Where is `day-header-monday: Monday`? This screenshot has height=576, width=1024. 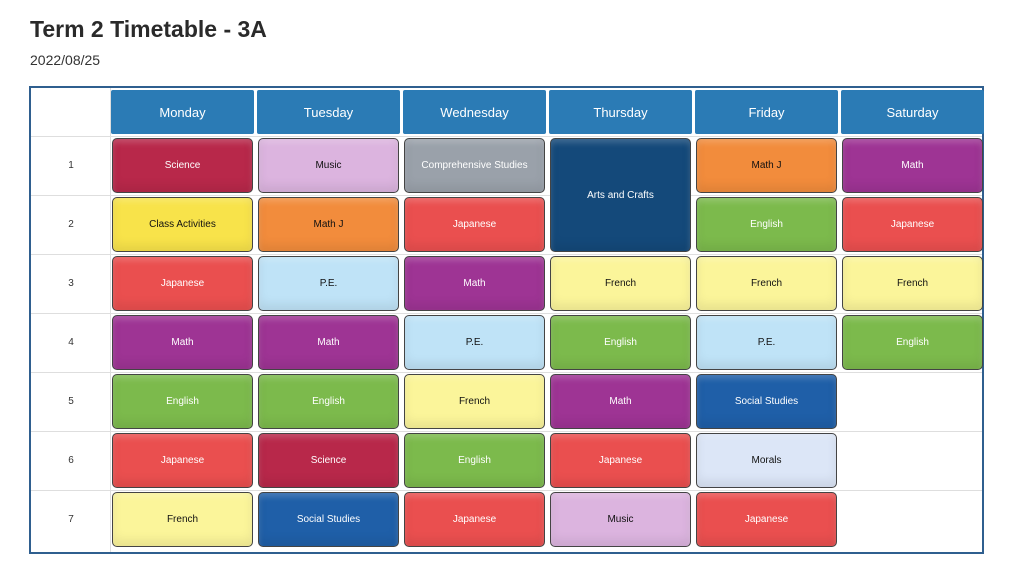
day-header-monday: Monday is located at coordinates (182, 112).